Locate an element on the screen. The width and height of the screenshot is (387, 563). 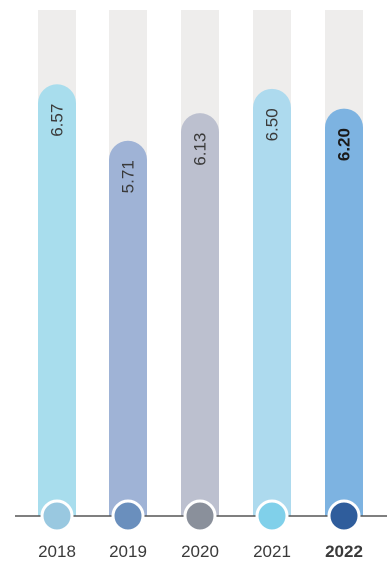
value-label-2018: 6.57 is located at coordinates (57, 120).